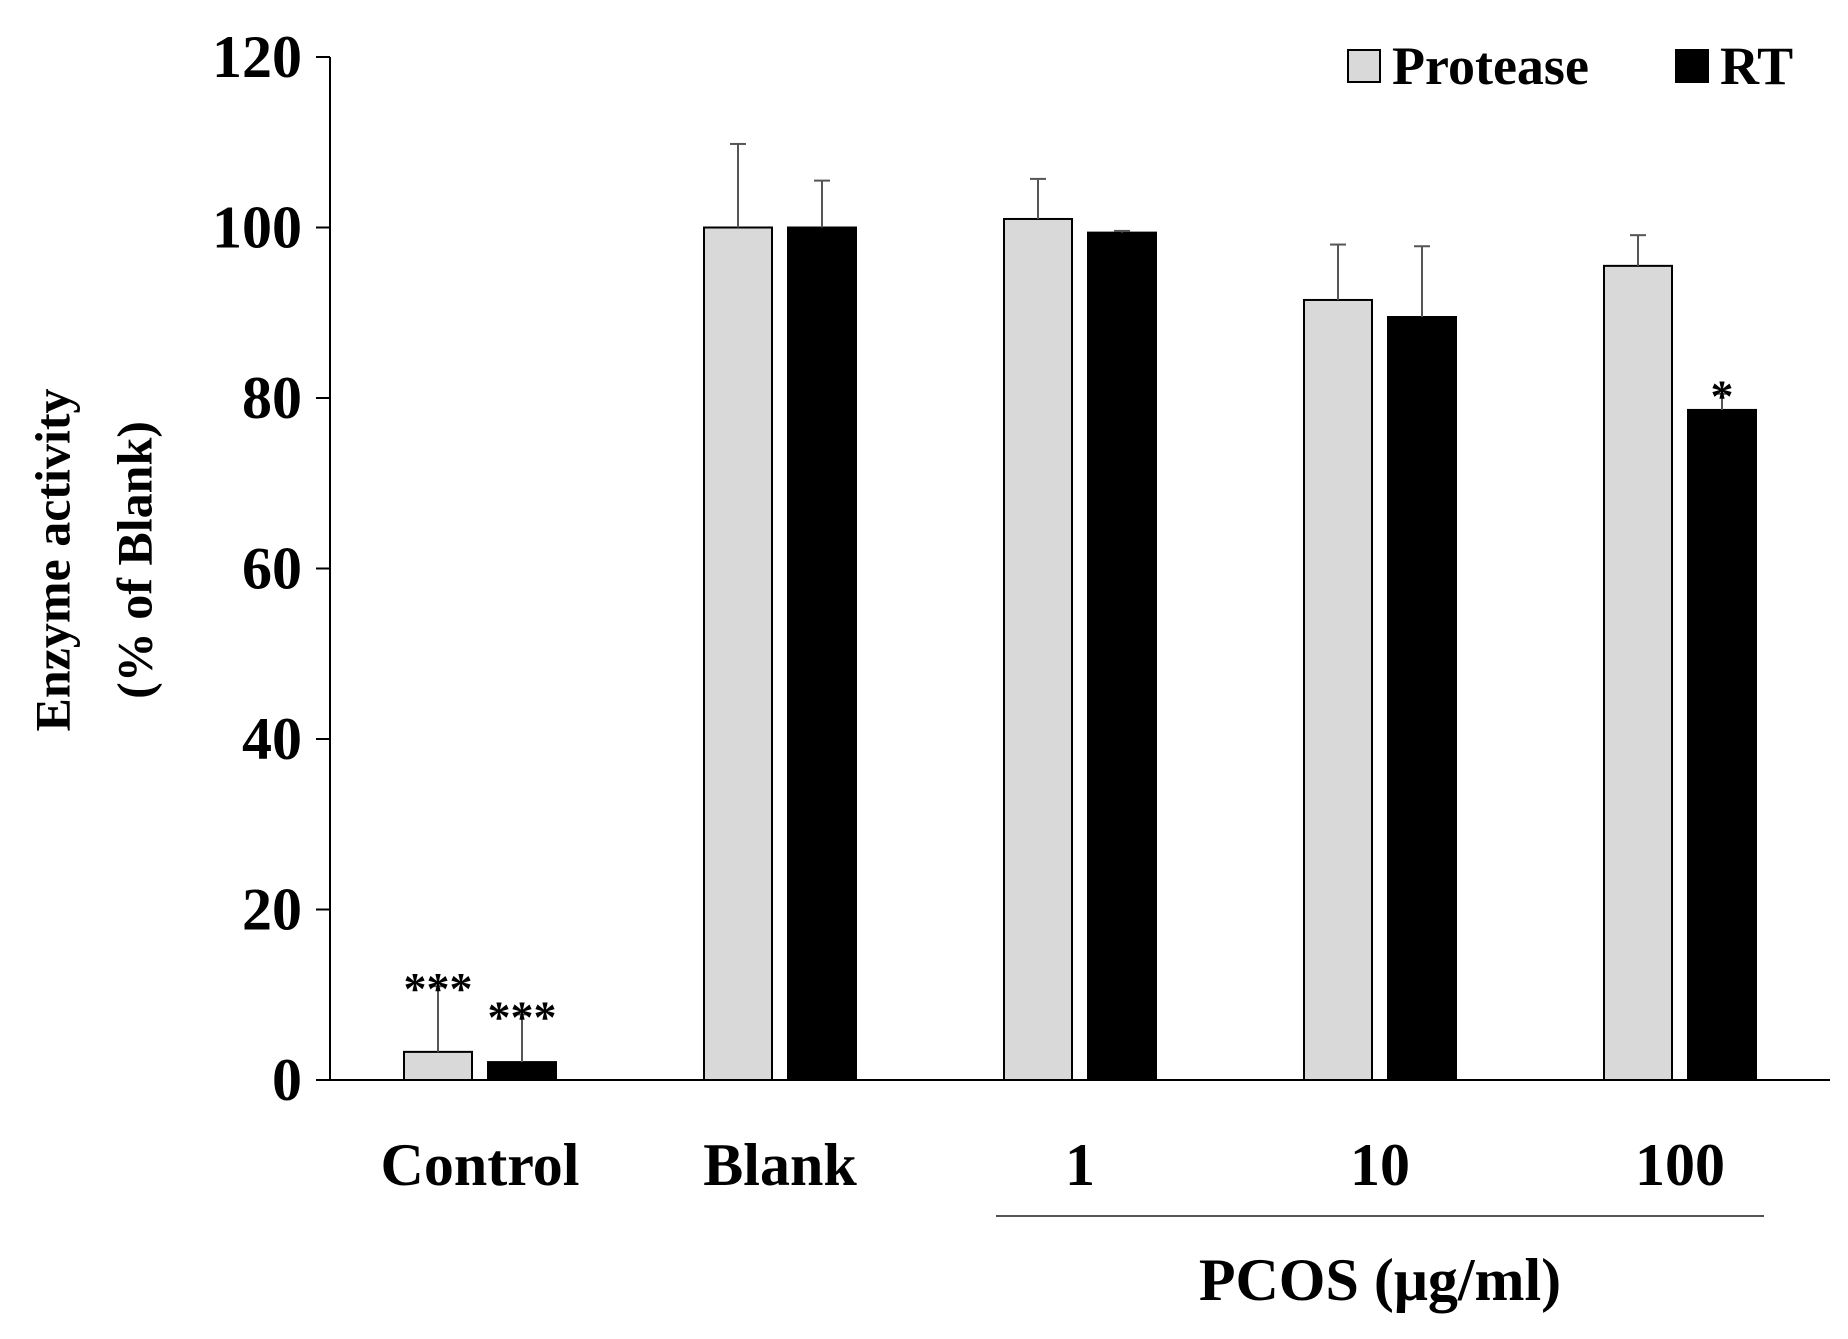 The image size is (1848, 1339). What do you see at coordinates (1380, 1165) in the screenshot?
I see `x-tick-label: 10` at bounding box center [1380, 1165].